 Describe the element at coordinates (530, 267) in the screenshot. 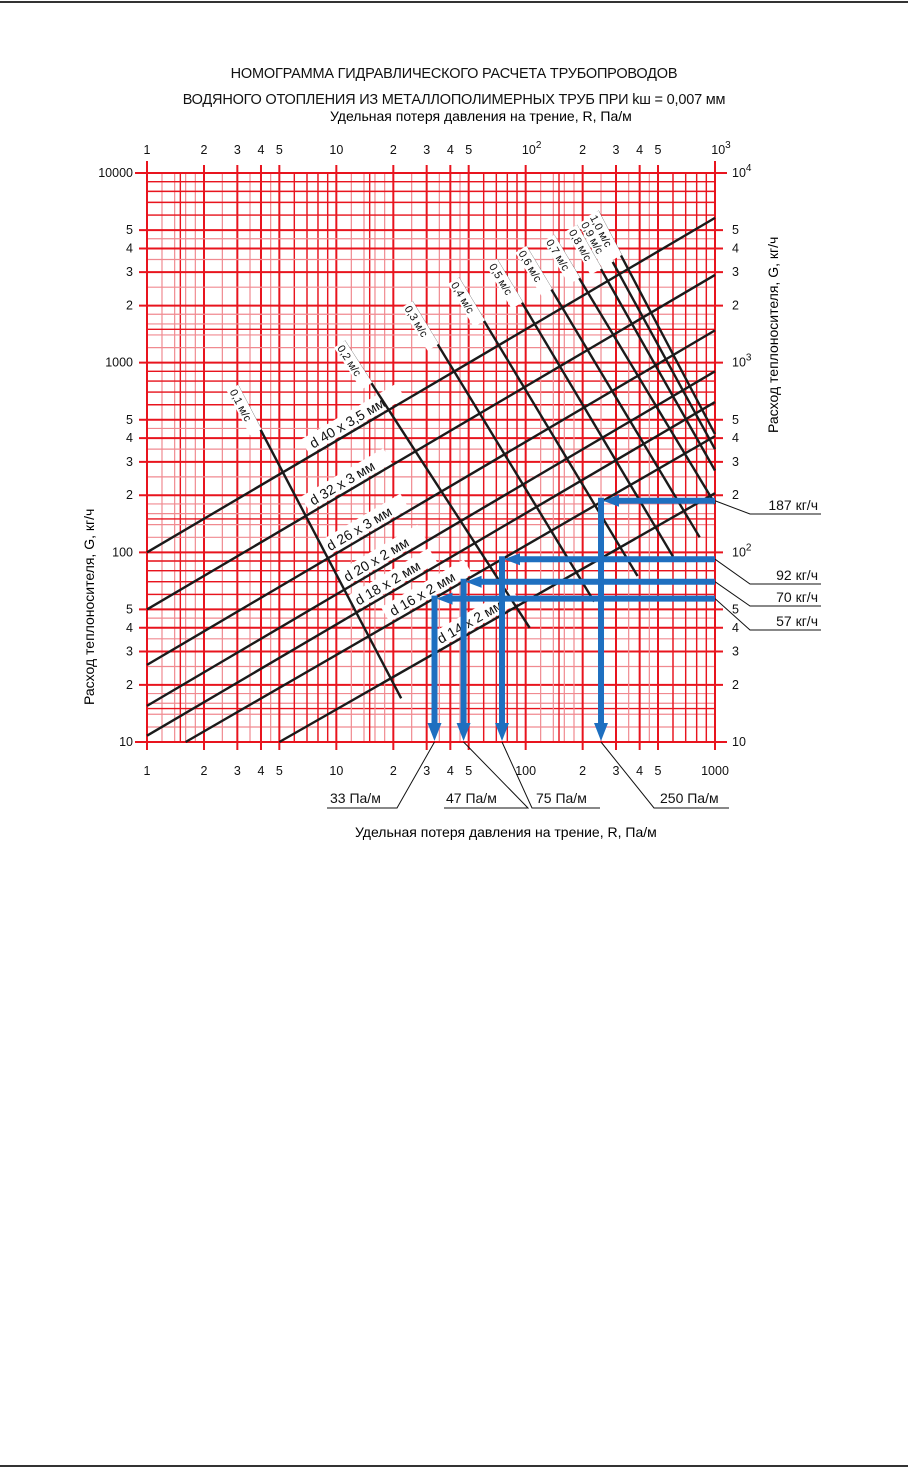

I see `velocity-label-text: 0,6 м/с` at that location.